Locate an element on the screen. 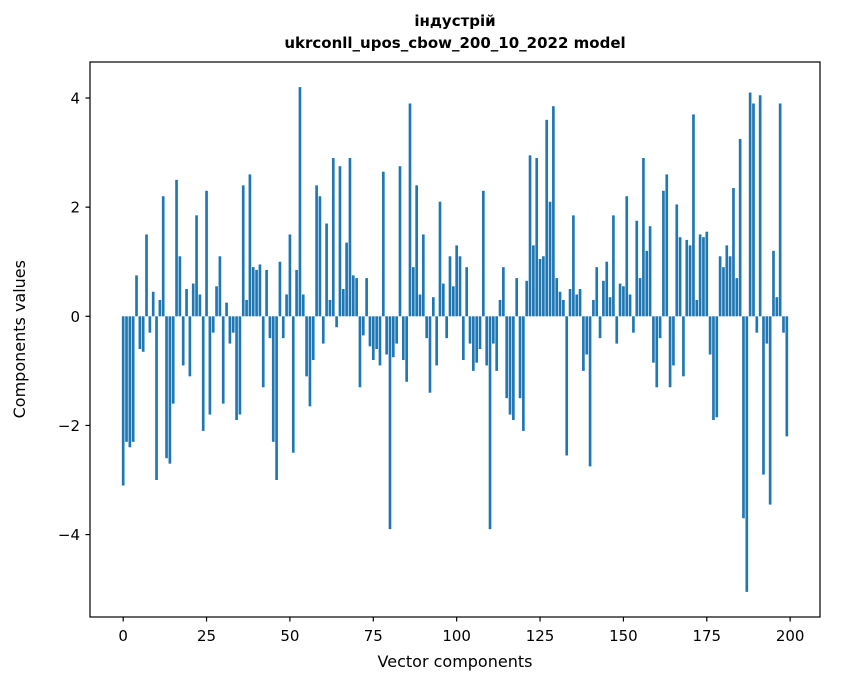 The height and width of the screenshot is (696, 847). chart-title-word: індустрій is located at coordinates (455, 21).